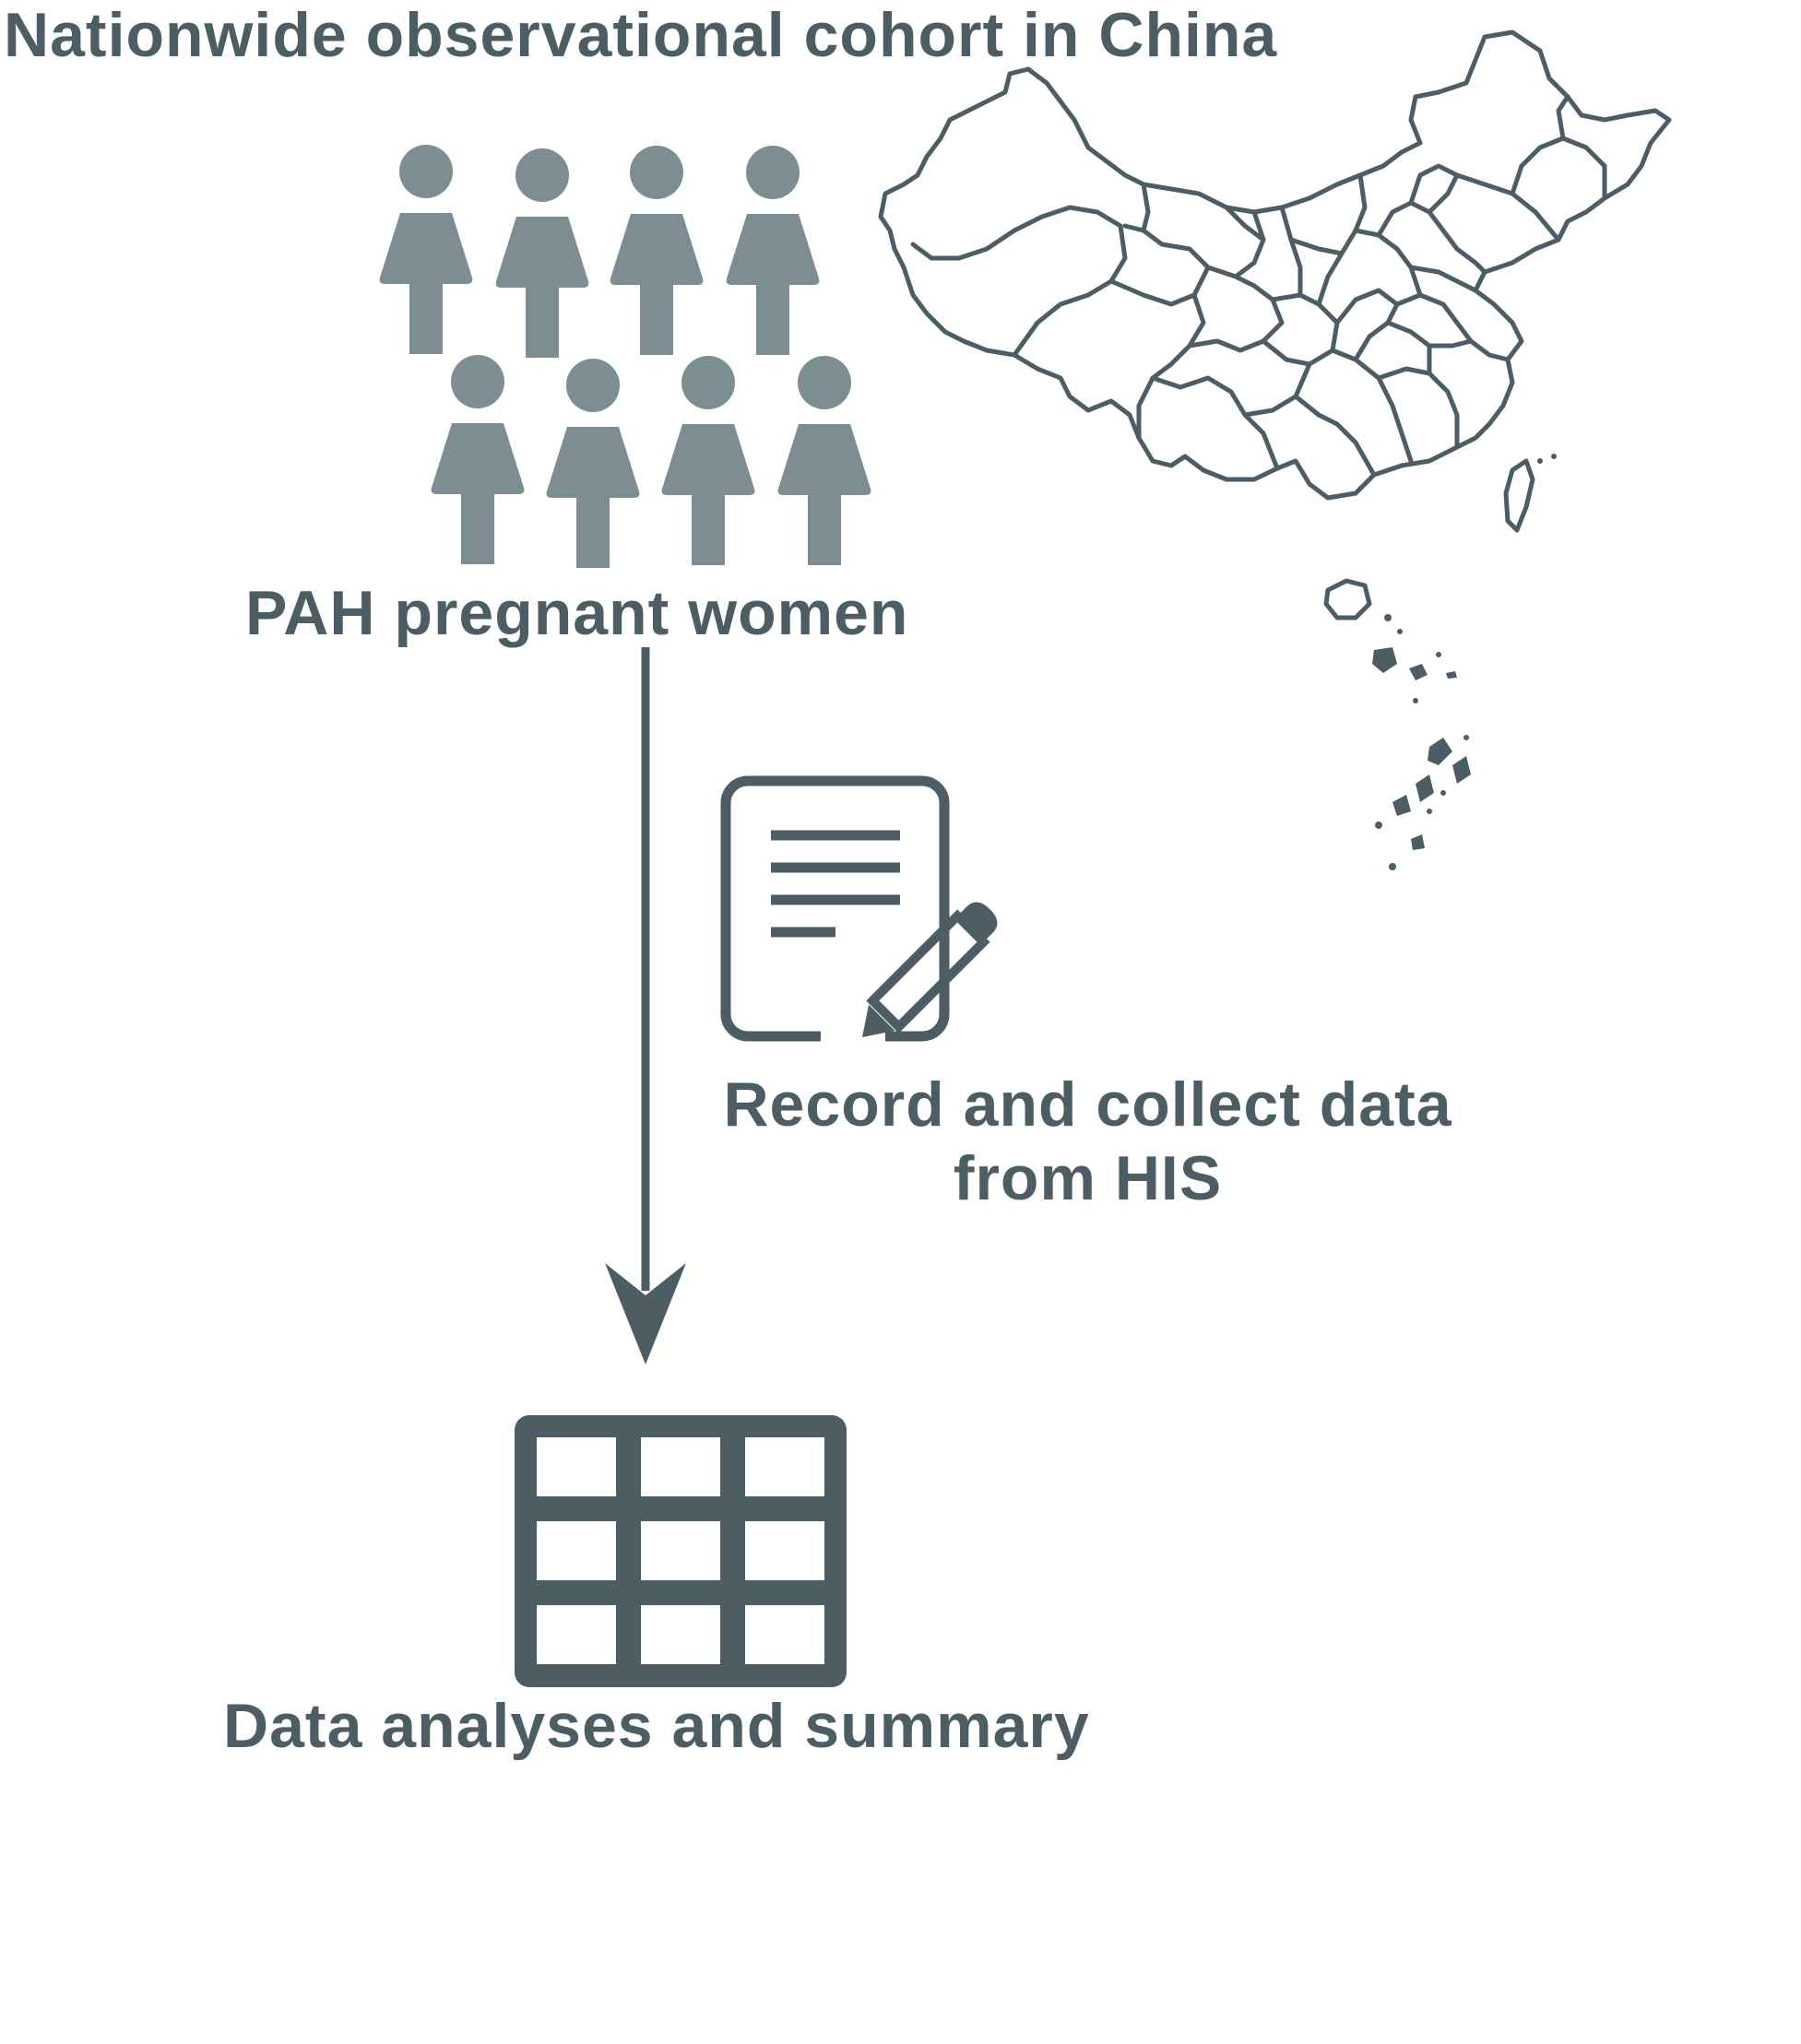 The height and width of the screenshot is (2044, 1801). I want to click on data-collection-label: Record and collect data from HIS, so click(1087, 1141).